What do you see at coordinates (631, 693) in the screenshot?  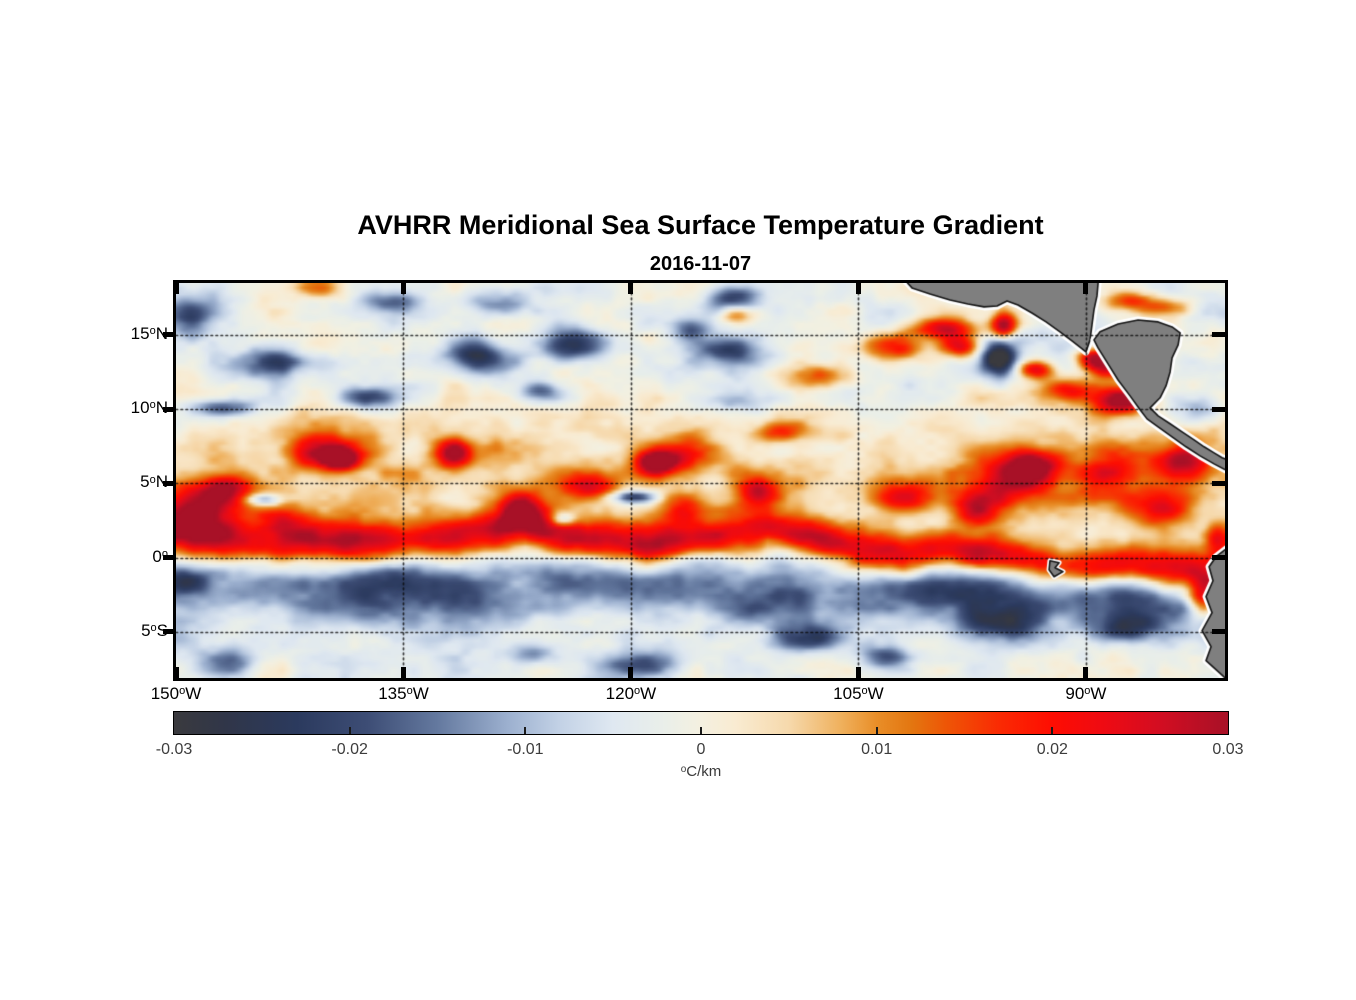 I see `lon-tick-label: 120oW` at bounding box center [631, 693].